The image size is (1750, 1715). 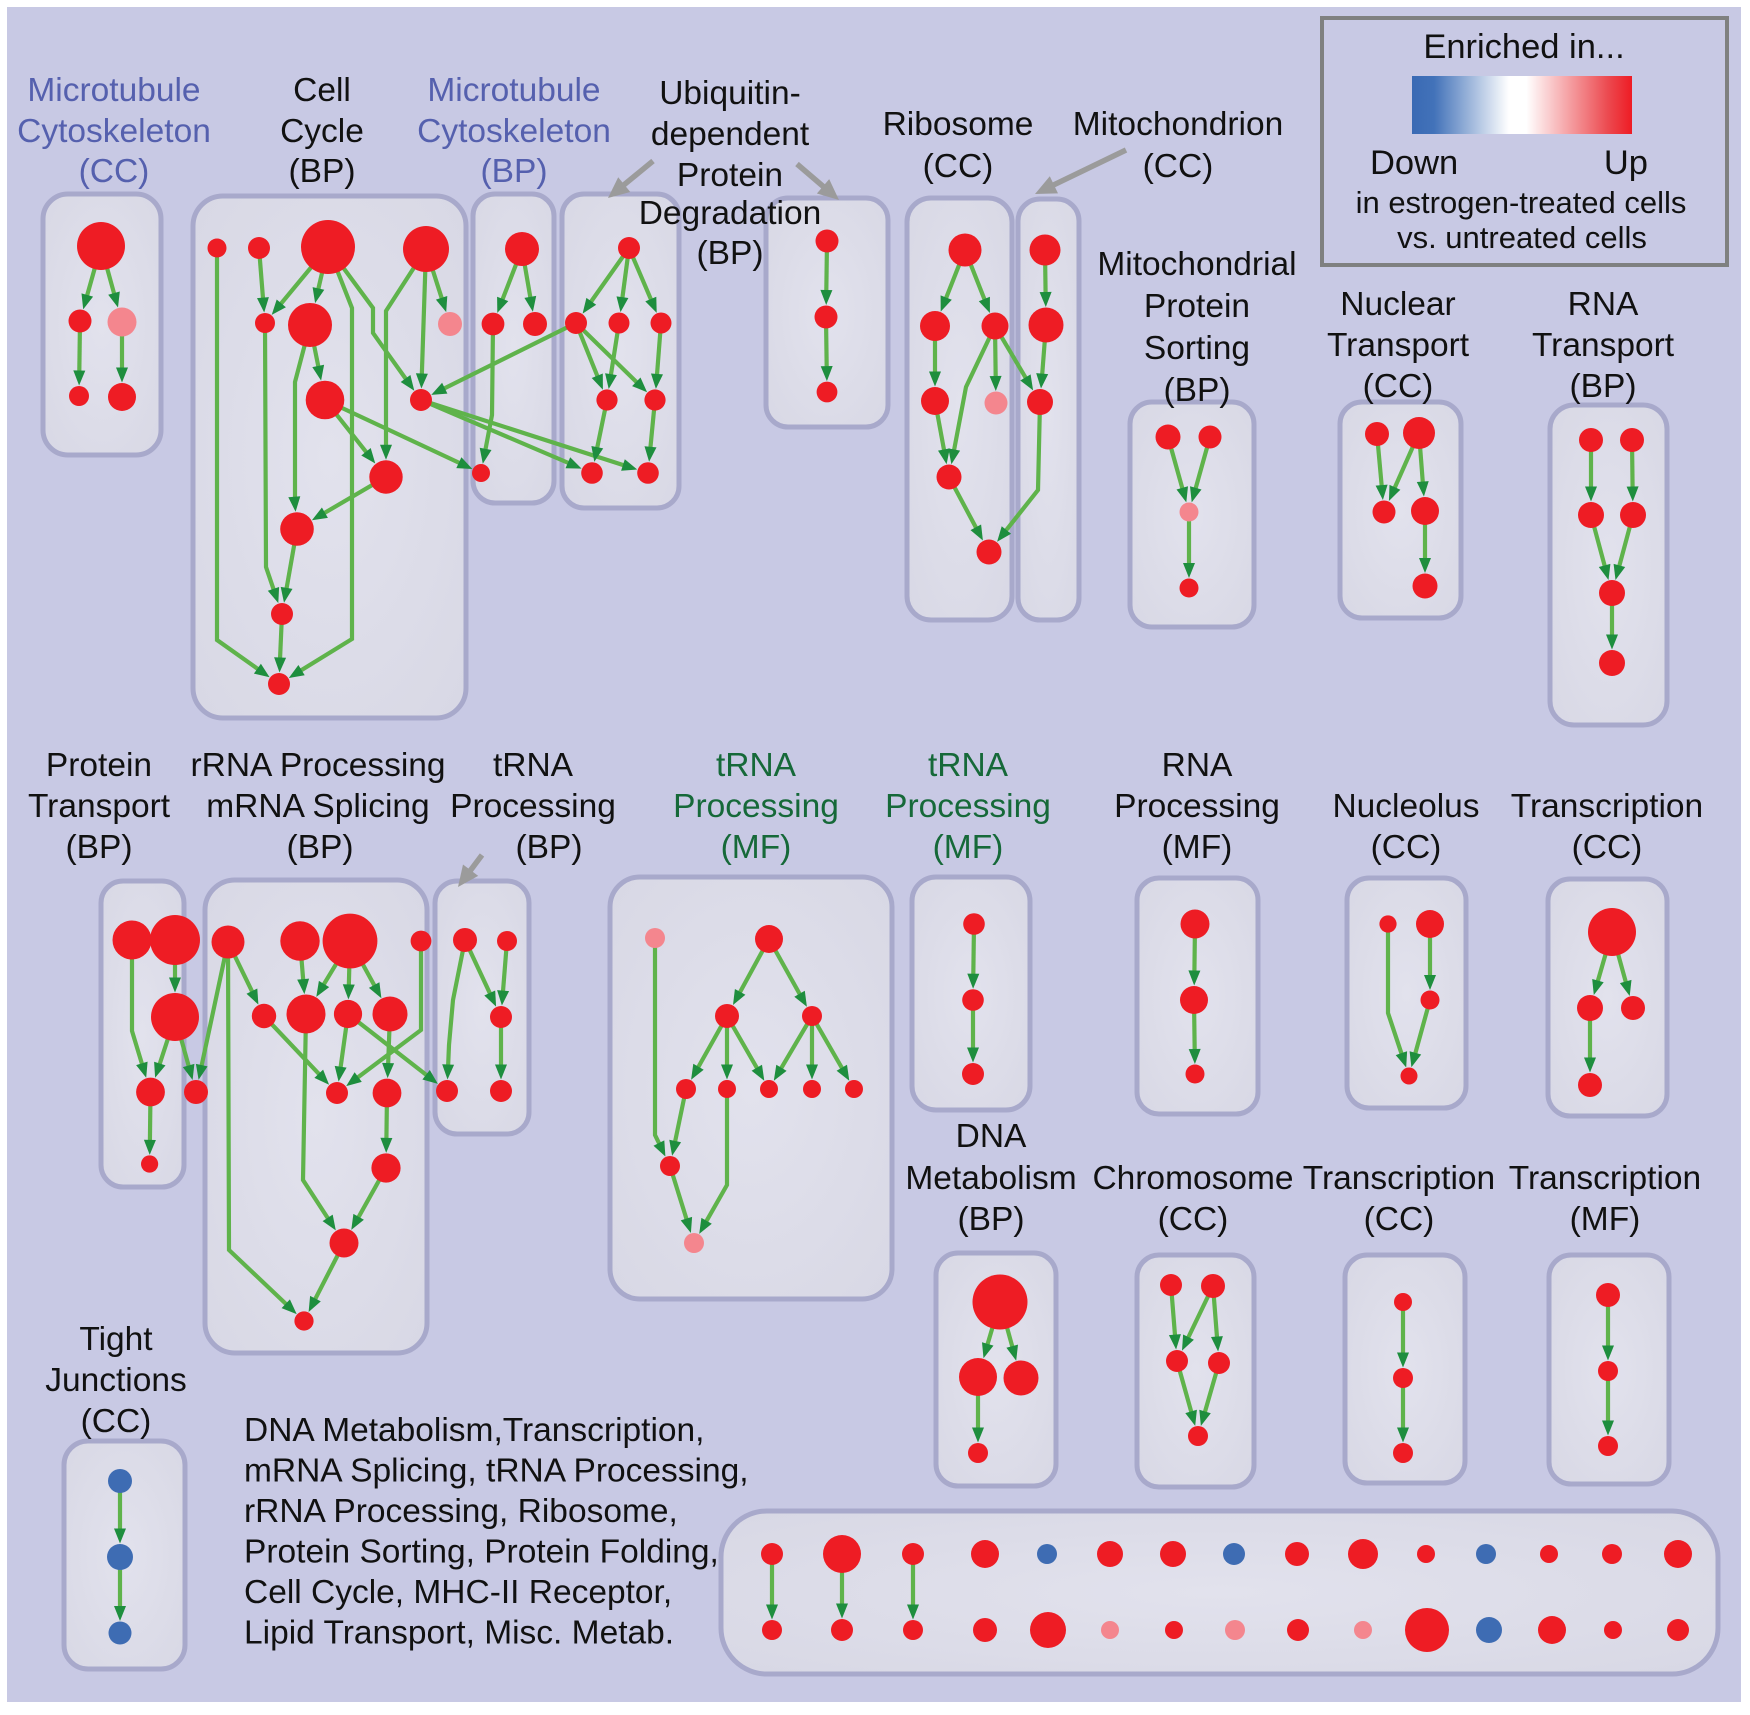 What do you see at coordinates (1414, 163) in the screenshot?
I see `svg-text: Down` at bounding box center [1414, 163].